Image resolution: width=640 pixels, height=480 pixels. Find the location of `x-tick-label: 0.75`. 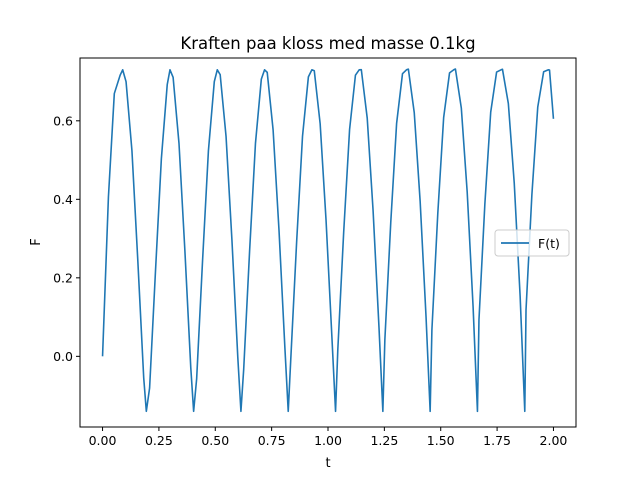

x-tick-label: 0.75 is located at coordinates (272, 440).